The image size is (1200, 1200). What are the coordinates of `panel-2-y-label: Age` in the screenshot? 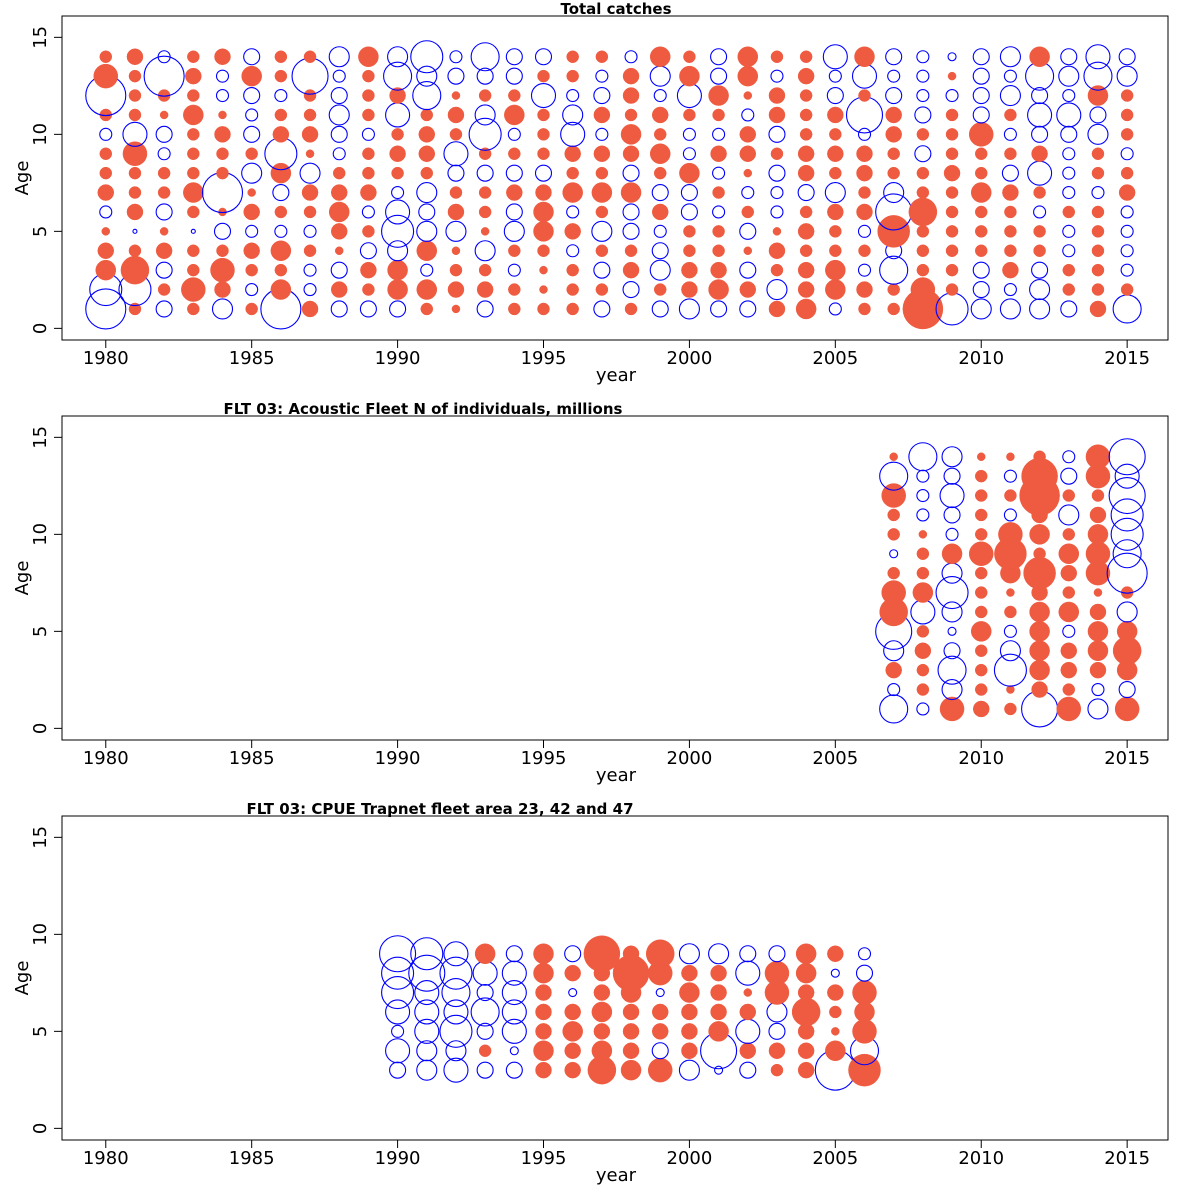 It's located at (22, 578).